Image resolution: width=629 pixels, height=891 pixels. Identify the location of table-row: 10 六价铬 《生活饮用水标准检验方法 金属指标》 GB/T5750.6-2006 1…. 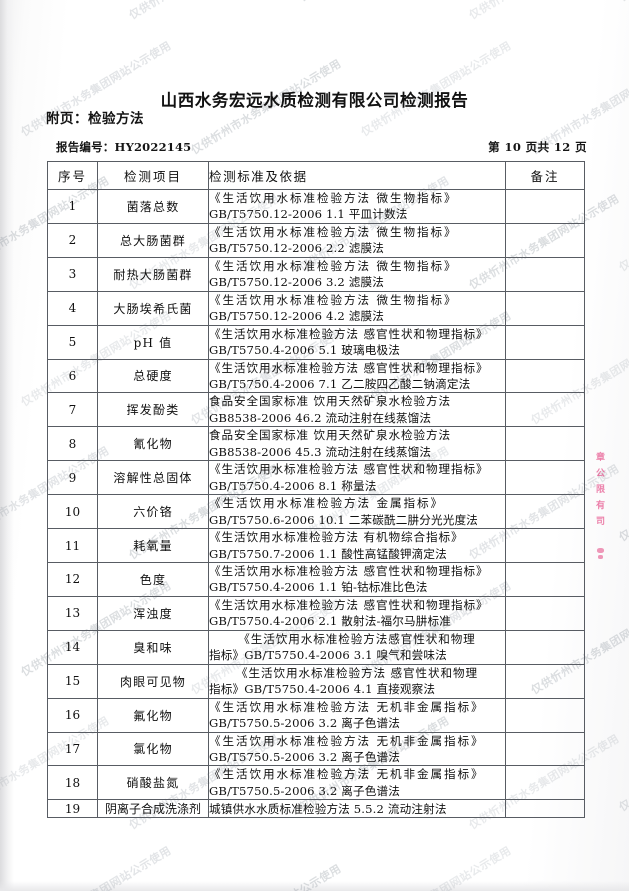
(316, 512).